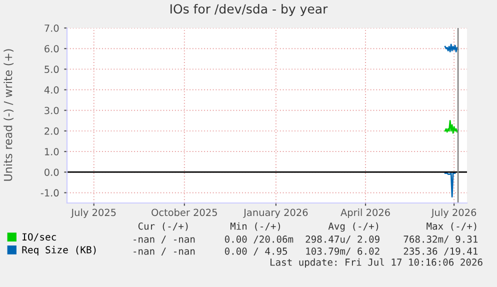  What do you see at coordinates (51, 90) in the screenshot?
I see `y-tick-label: 4.0` at bounding box center [51, 90].